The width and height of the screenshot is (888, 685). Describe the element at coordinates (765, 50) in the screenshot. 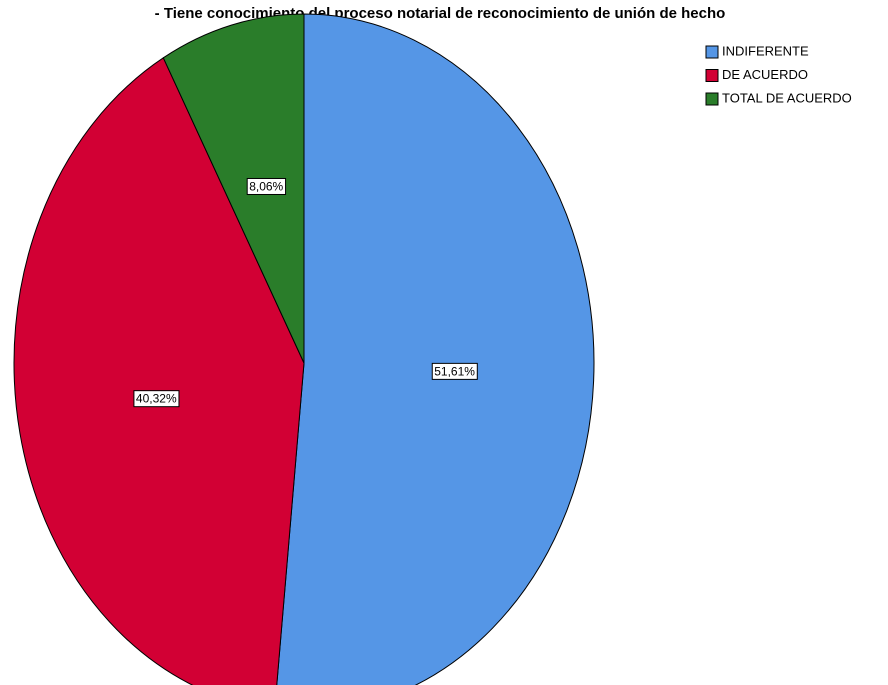

I see `legend-label: INDIFERENTE` at that location.